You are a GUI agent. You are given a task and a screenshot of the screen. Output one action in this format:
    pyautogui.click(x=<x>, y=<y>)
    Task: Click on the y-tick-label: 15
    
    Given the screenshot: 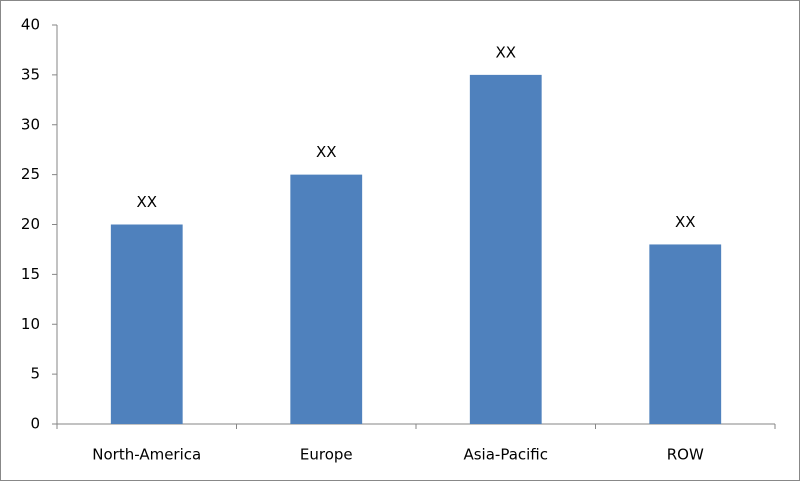 What is the action you would take?
    pyautogui.click(x=30, y=274)
    